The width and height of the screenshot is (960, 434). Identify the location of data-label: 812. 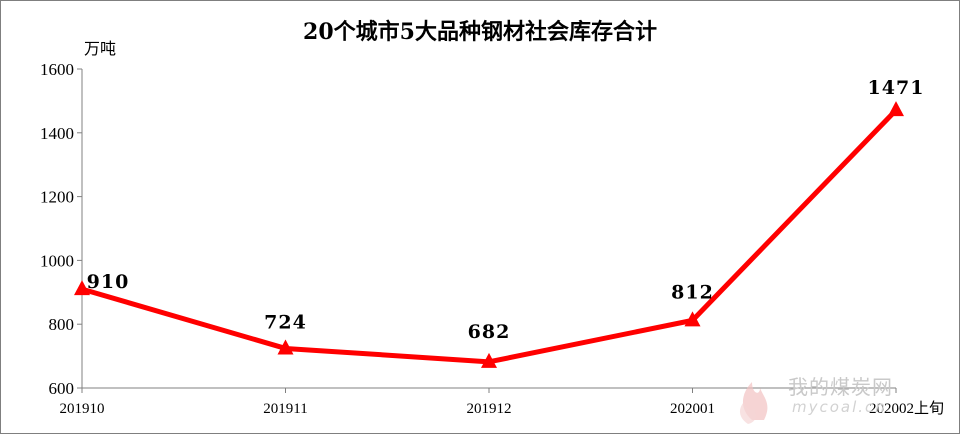
(692, 292).